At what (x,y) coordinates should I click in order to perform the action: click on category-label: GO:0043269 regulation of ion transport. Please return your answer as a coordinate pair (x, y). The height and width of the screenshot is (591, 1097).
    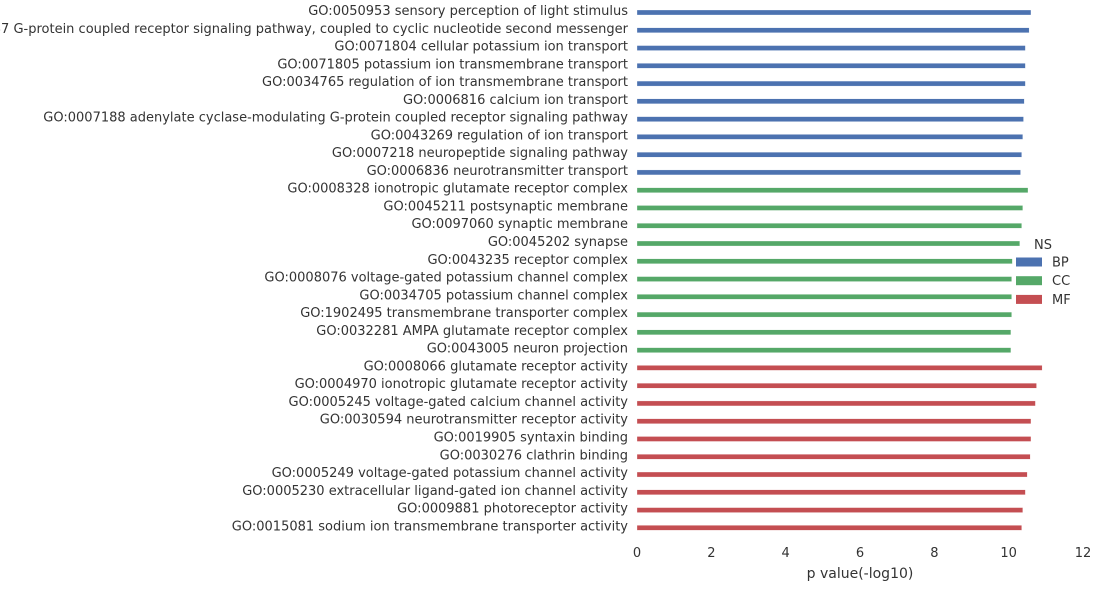
    Looking at the image, I should click on (499, 135).